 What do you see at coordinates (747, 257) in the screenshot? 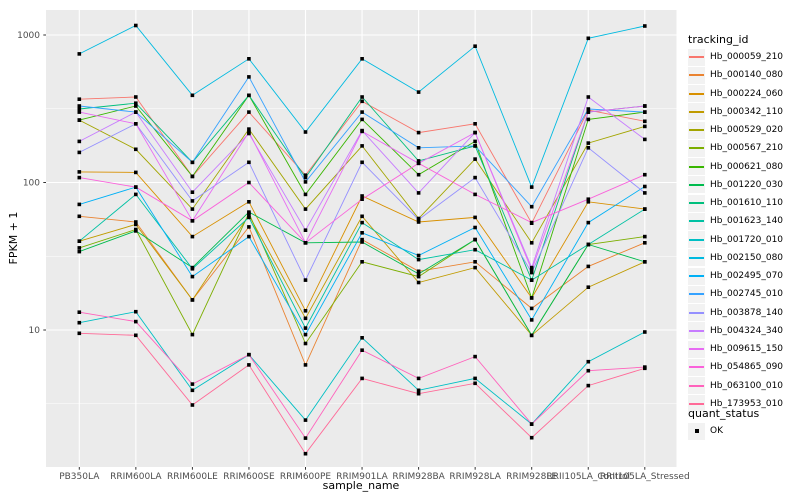
I see `legend-item-label: Hb_002150_080` at bounding box center [747, 257].